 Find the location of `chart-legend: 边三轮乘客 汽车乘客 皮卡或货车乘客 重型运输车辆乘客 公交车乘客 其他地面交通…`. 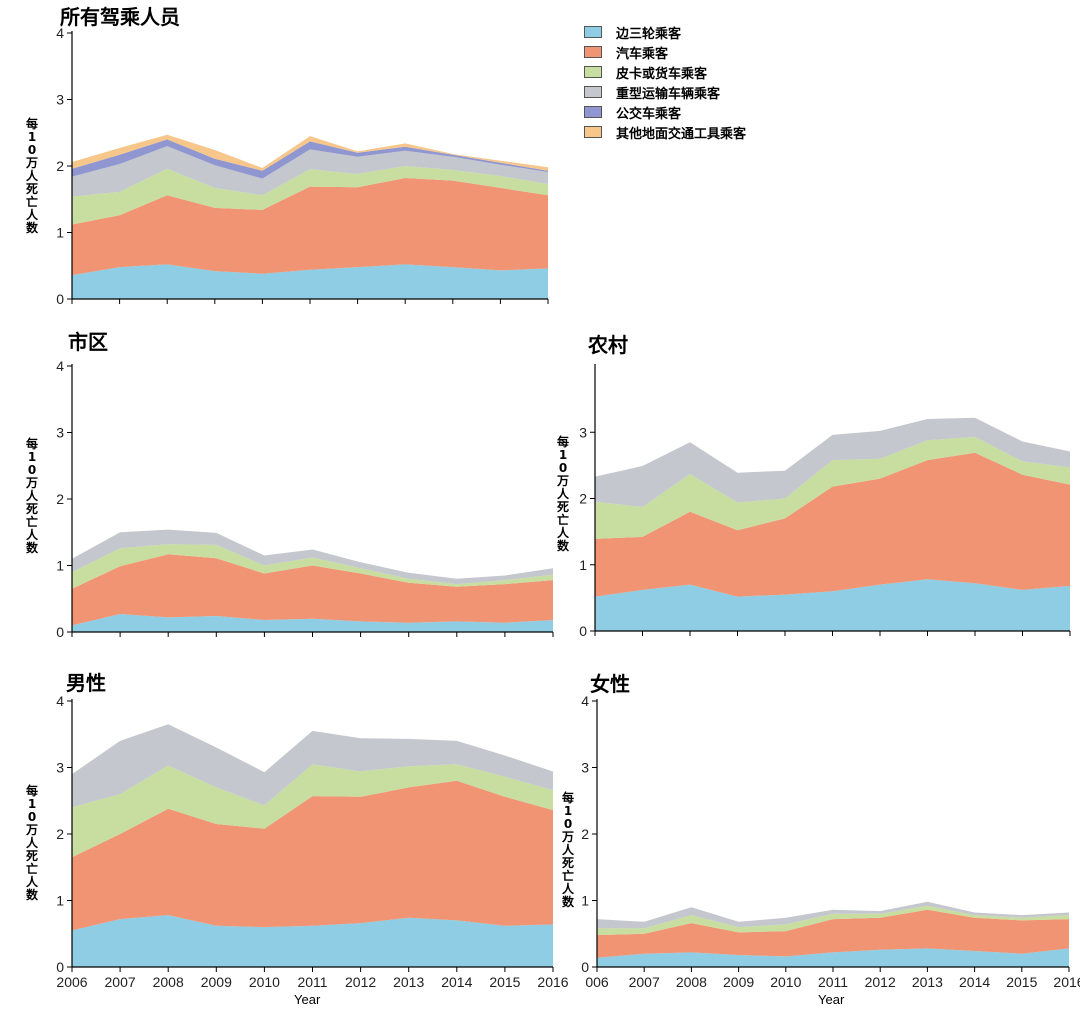

chart-legend: 边三轮乘客 汽车乘客 皮卡或货车乘客 重型运输车辆乘客 公交车乘客 其他地面交通… is located at coordinates (665, 82).